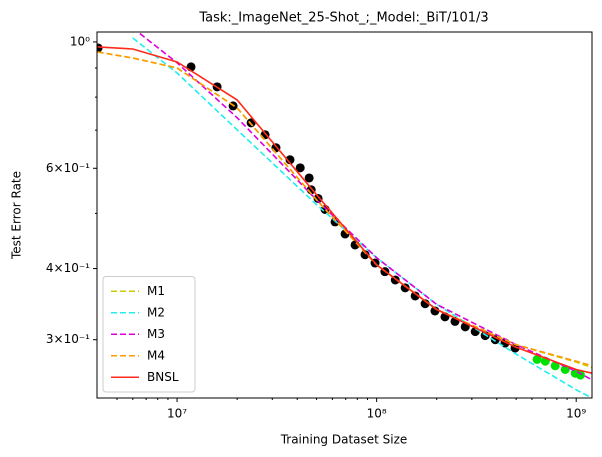 The width and height of the screenshot is (602, 457). What do you see at coordinates (68, 168) in the screenshot?
I see `y-tick-label: 6×10⁻¹` at bounding box center [68, 168].